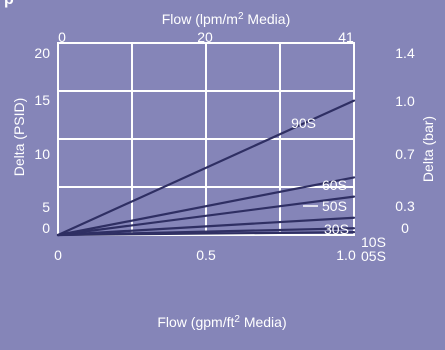  I want to click on series-line-05s, so click(206, 234).